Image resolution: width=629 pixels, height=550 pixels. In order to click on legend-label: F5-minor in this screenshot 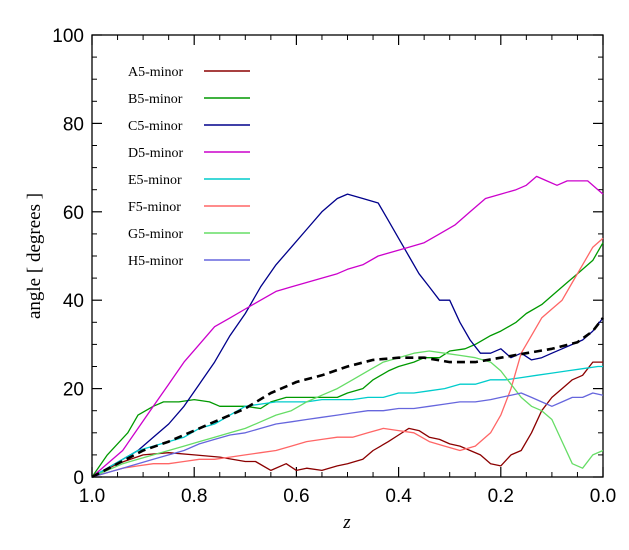, I will do `click(154, 207)`.